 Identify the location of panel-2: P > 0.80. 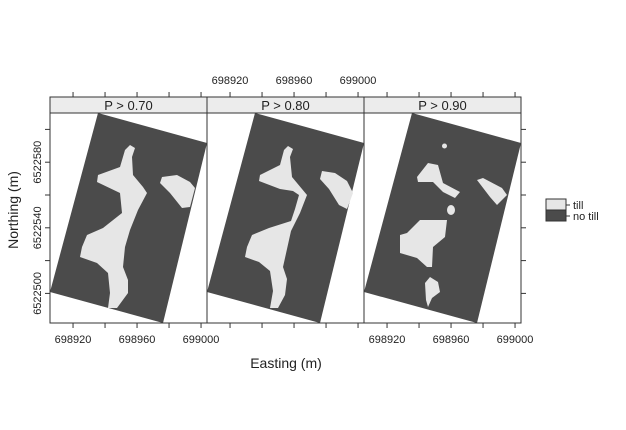
(285, 210).